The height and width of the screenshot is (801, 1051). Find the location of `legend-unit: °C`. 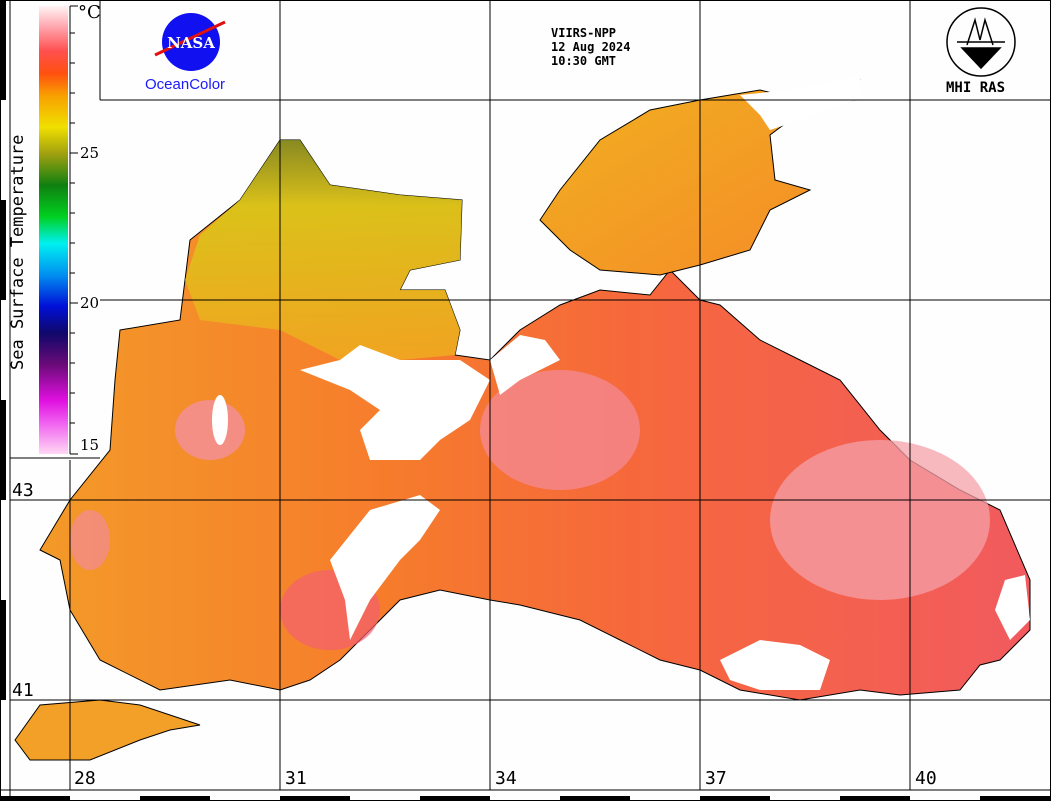

legend-unit: °C is located at coordinates (89, 12).